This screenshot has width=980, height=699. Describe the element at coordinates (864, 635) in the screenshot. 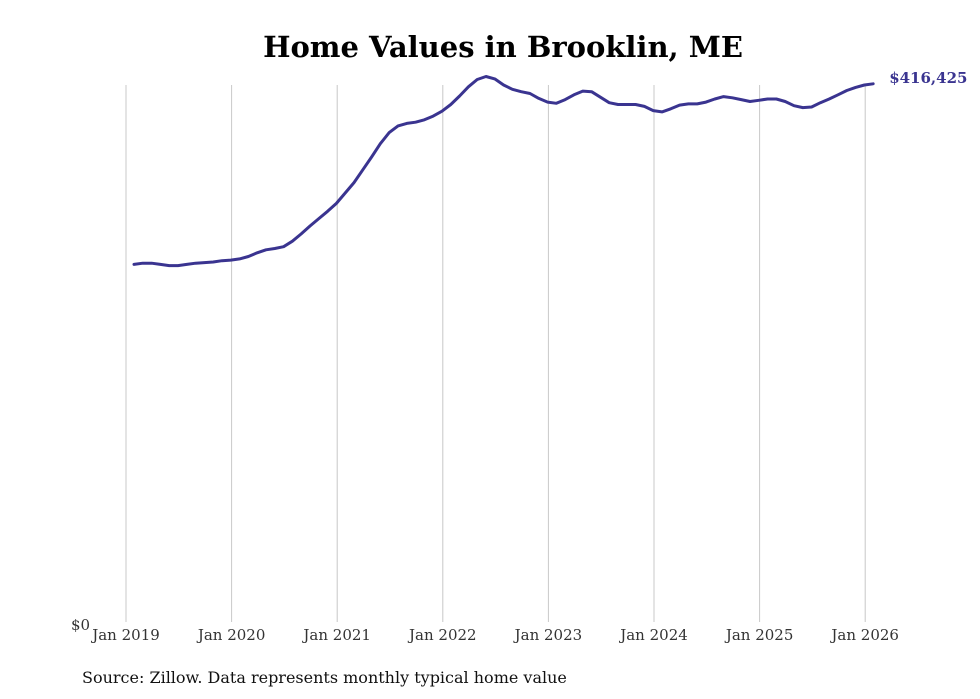

I see `x-tick-label: Jan 2026` at that location.